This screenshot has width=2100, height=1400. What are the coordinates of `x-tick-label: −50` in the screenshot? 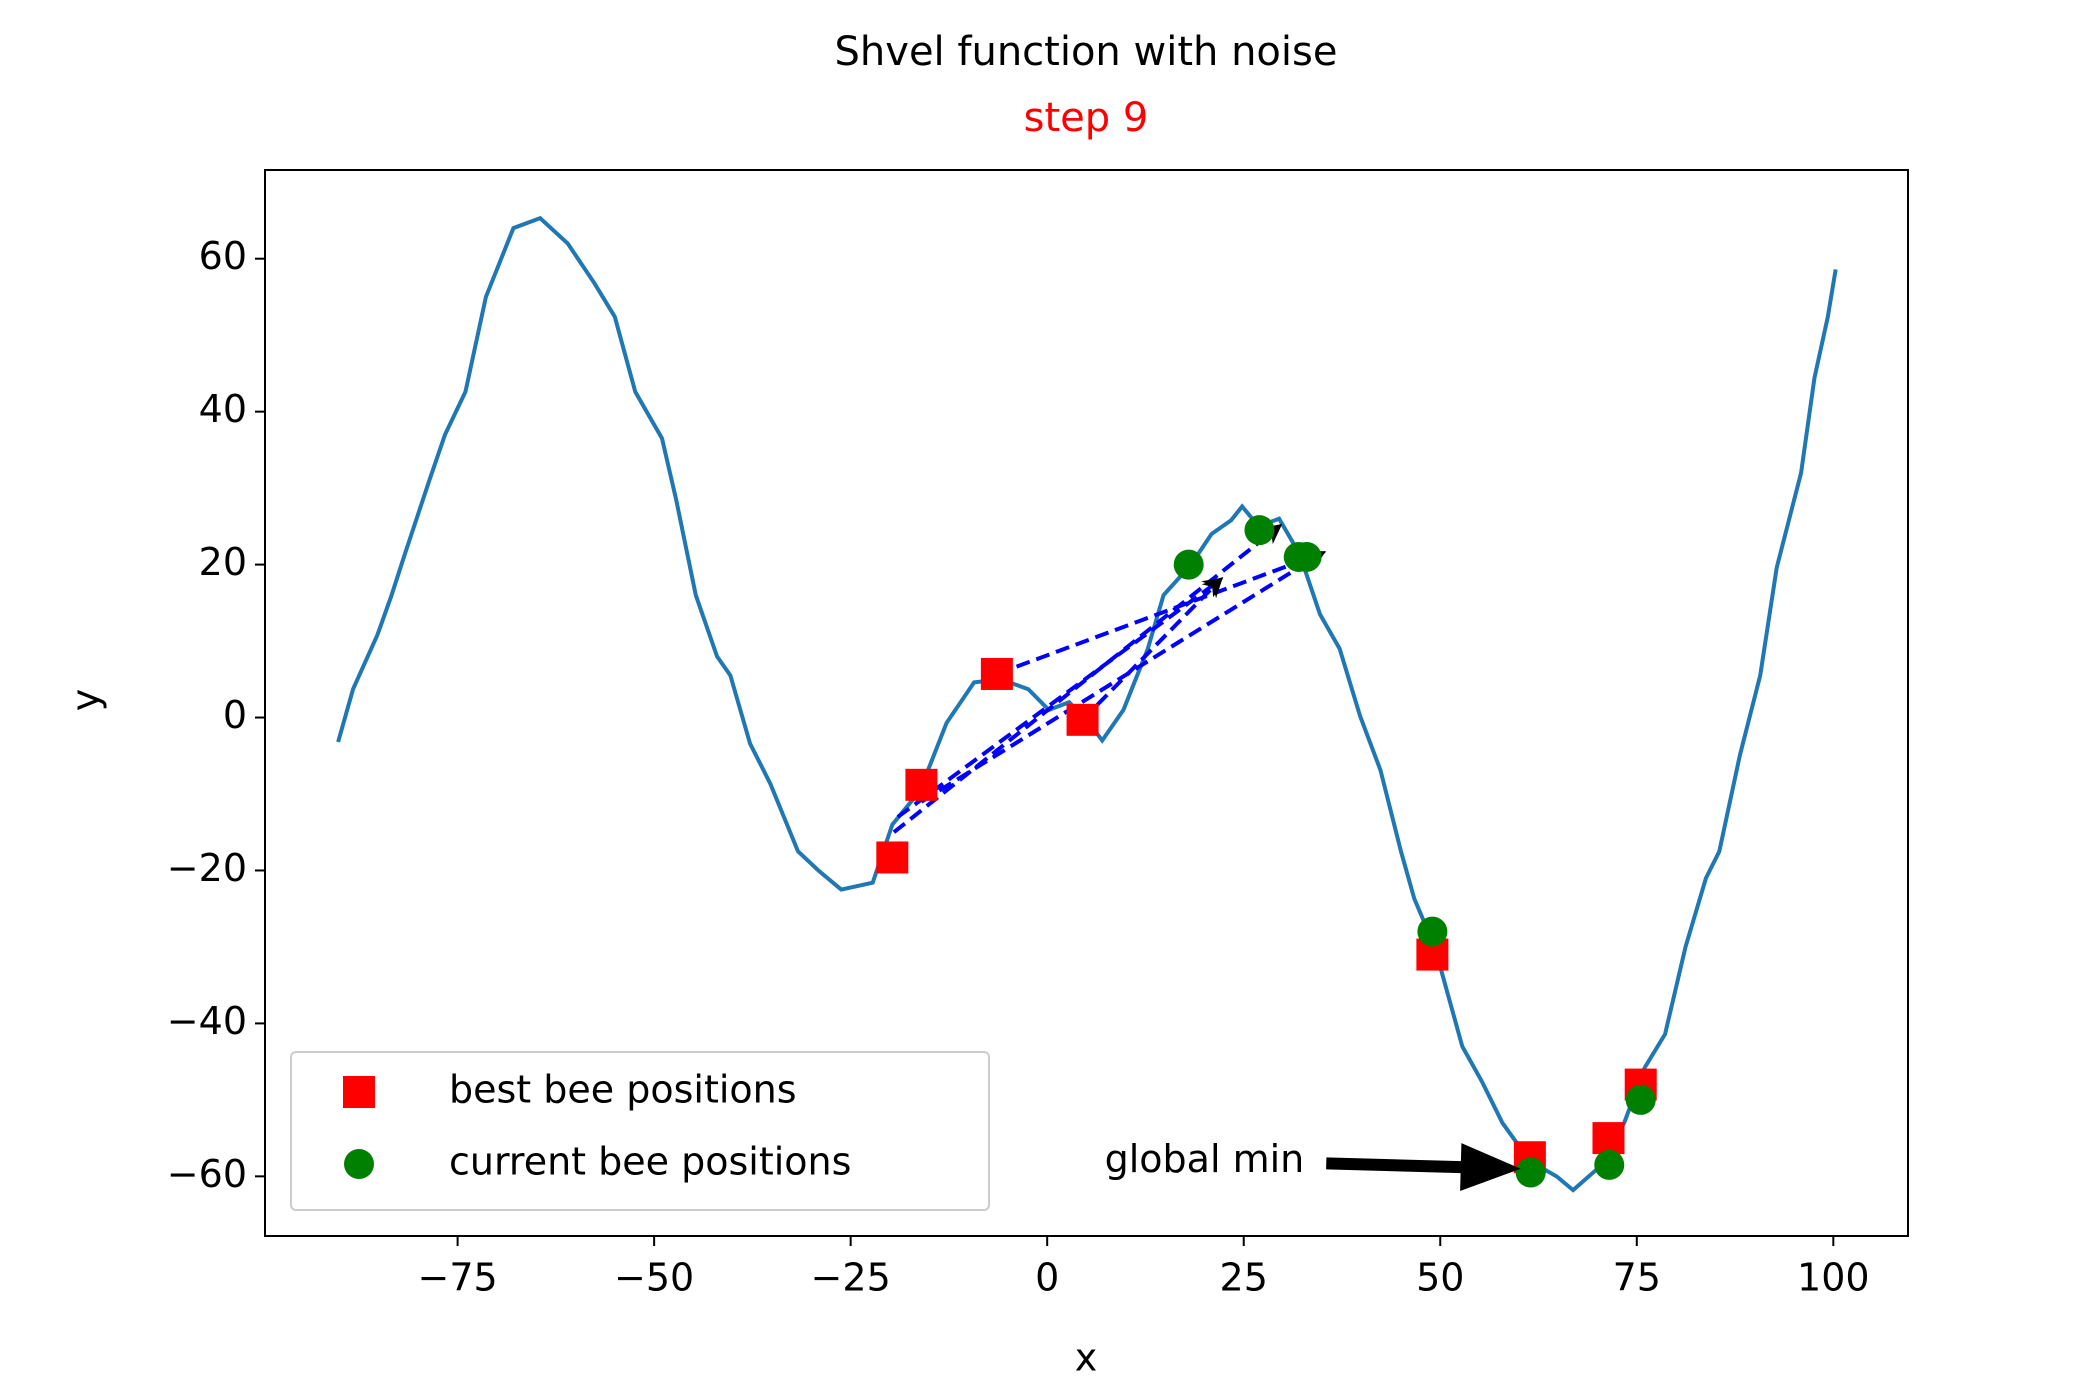 It's located at (654, 1278).